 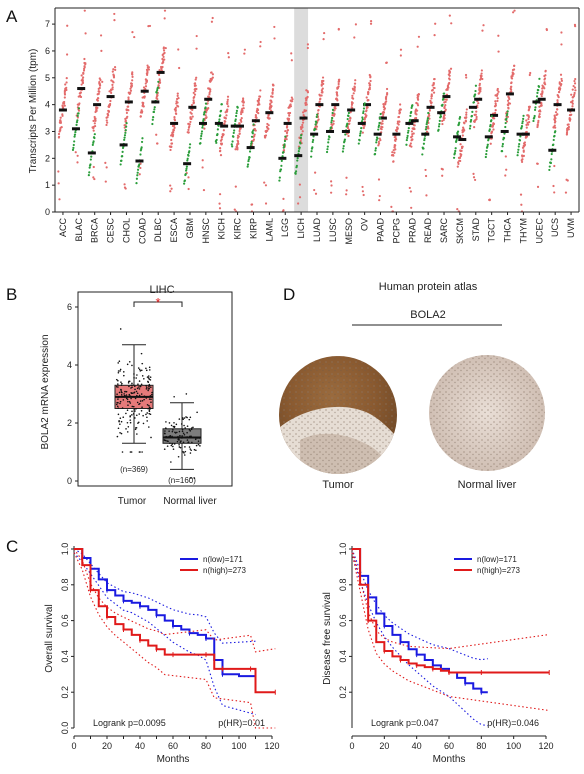 I want to click on a-x-tick-label: KICH, so click(x=222, y=229).